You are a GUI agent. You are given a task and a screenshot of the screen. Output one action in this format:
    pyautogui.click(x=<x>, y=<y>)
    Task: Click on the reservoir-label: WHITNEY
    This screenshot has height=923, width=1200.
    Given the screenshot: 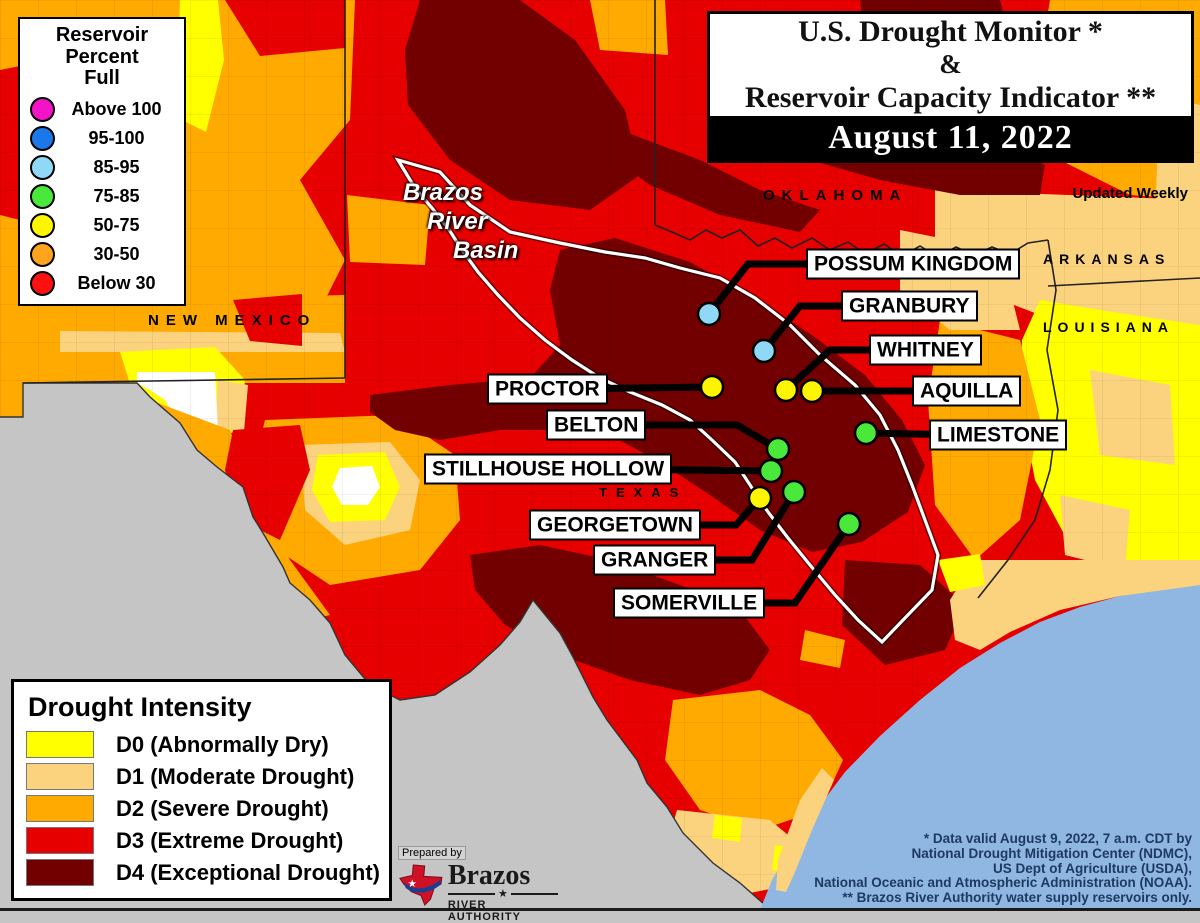 What is the action you would take?
    pyautogui.click(x=925, y=350)
    